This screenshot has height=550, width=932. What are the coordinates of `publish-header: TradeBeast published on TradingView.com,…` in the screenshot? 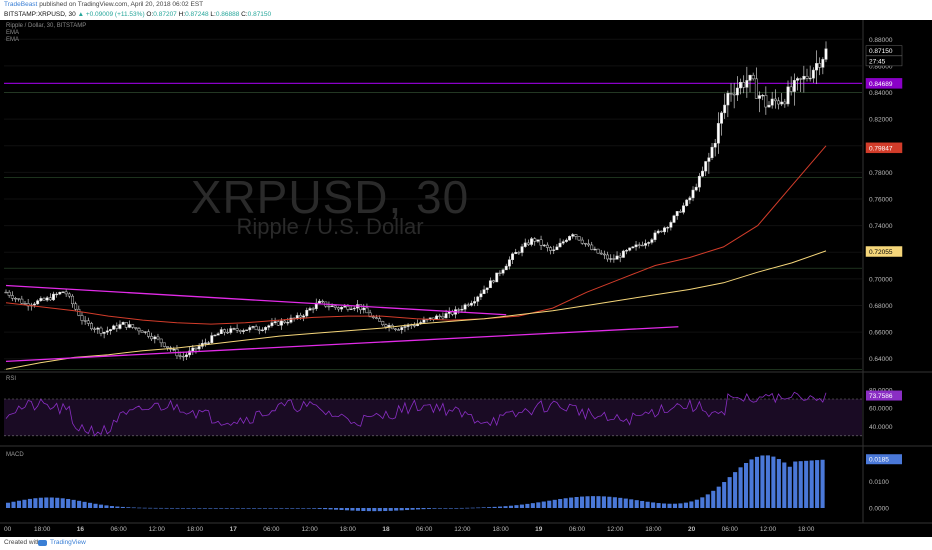 It's located at (466, 10).